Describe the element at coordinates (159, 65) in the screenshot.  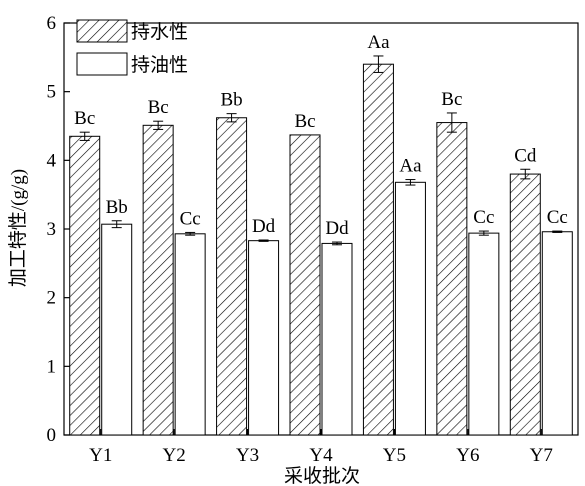
I see `legend-label-2: 持油性` at that location.